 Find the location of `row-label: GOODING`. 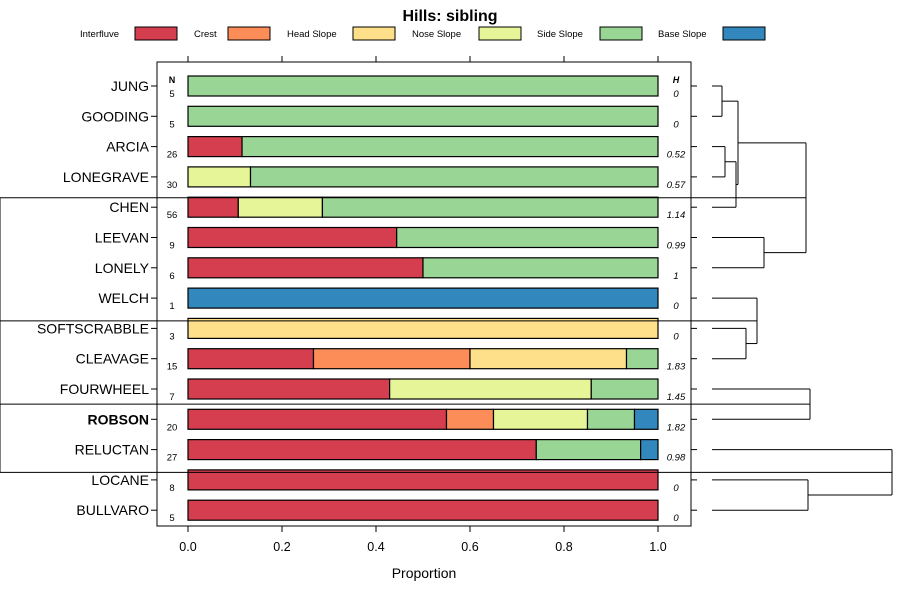

row-label: GOODING is located at coordinates (115, 116).